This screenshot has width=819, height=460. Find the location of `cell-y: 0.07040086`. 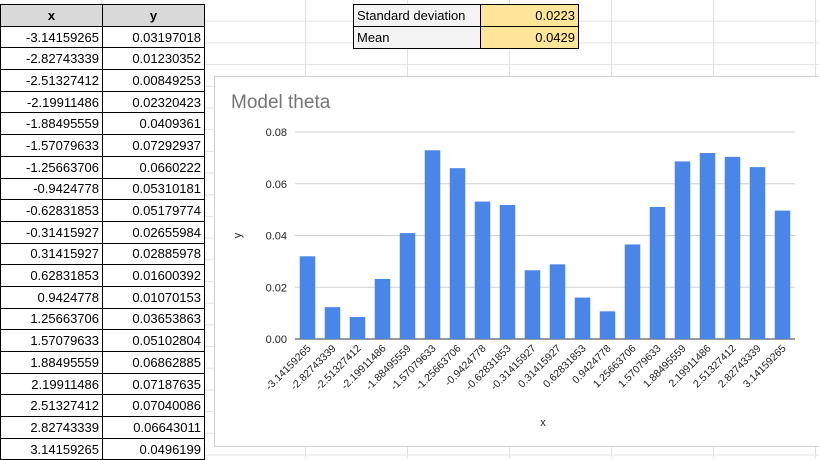

cell-y: 0.07040086 is located at coordinates (153, 406).